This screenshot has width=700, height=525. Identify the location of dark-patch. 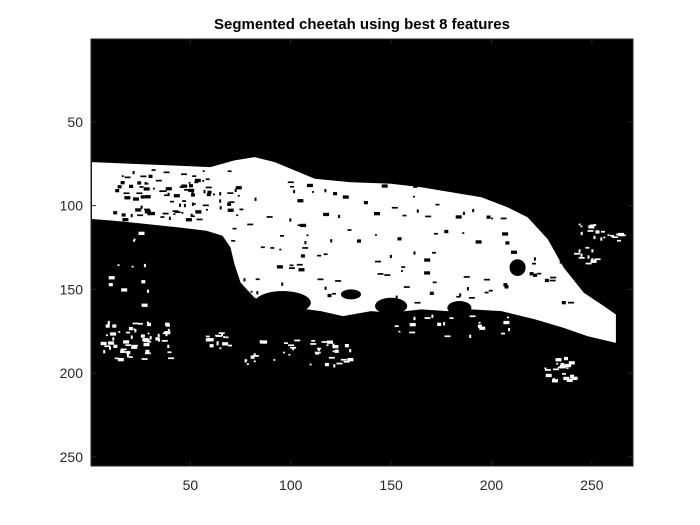
(350, 294).